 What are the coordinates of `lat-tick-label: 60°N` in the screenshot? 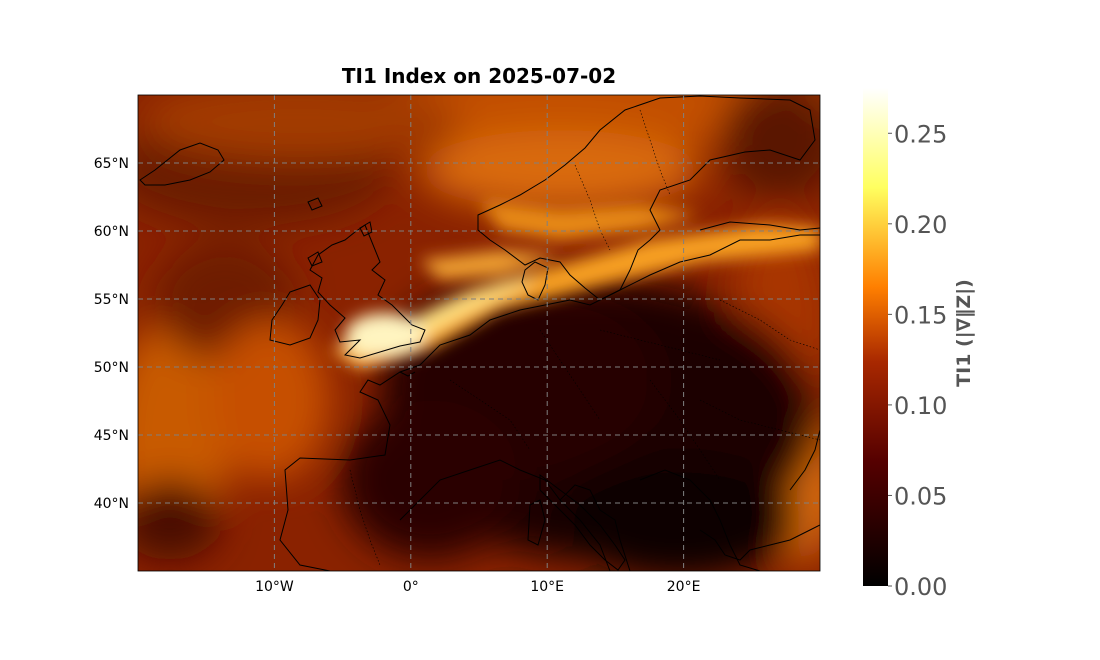 It's located at (111, 232).